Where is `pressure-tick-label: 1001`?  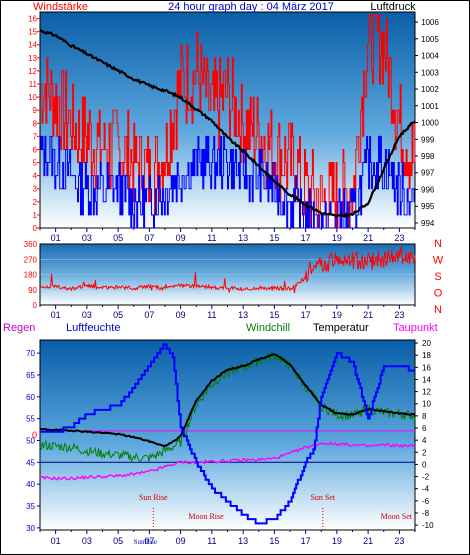
pressure-tick-label: 1001 is located at coordinates (430, 106).